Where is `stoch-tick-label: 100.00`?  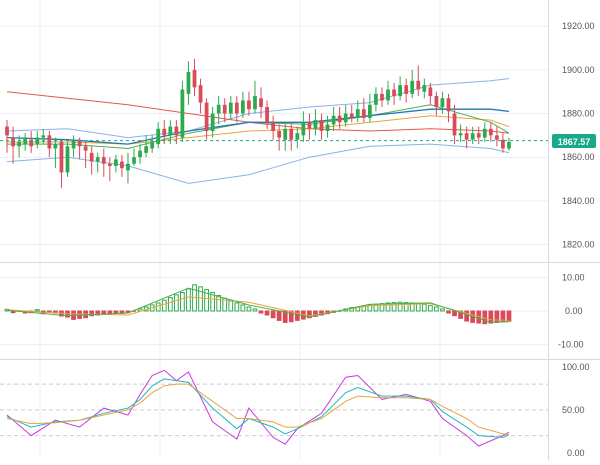
stoch-tick-label: 100.00 is located at coordinates (576, 367).